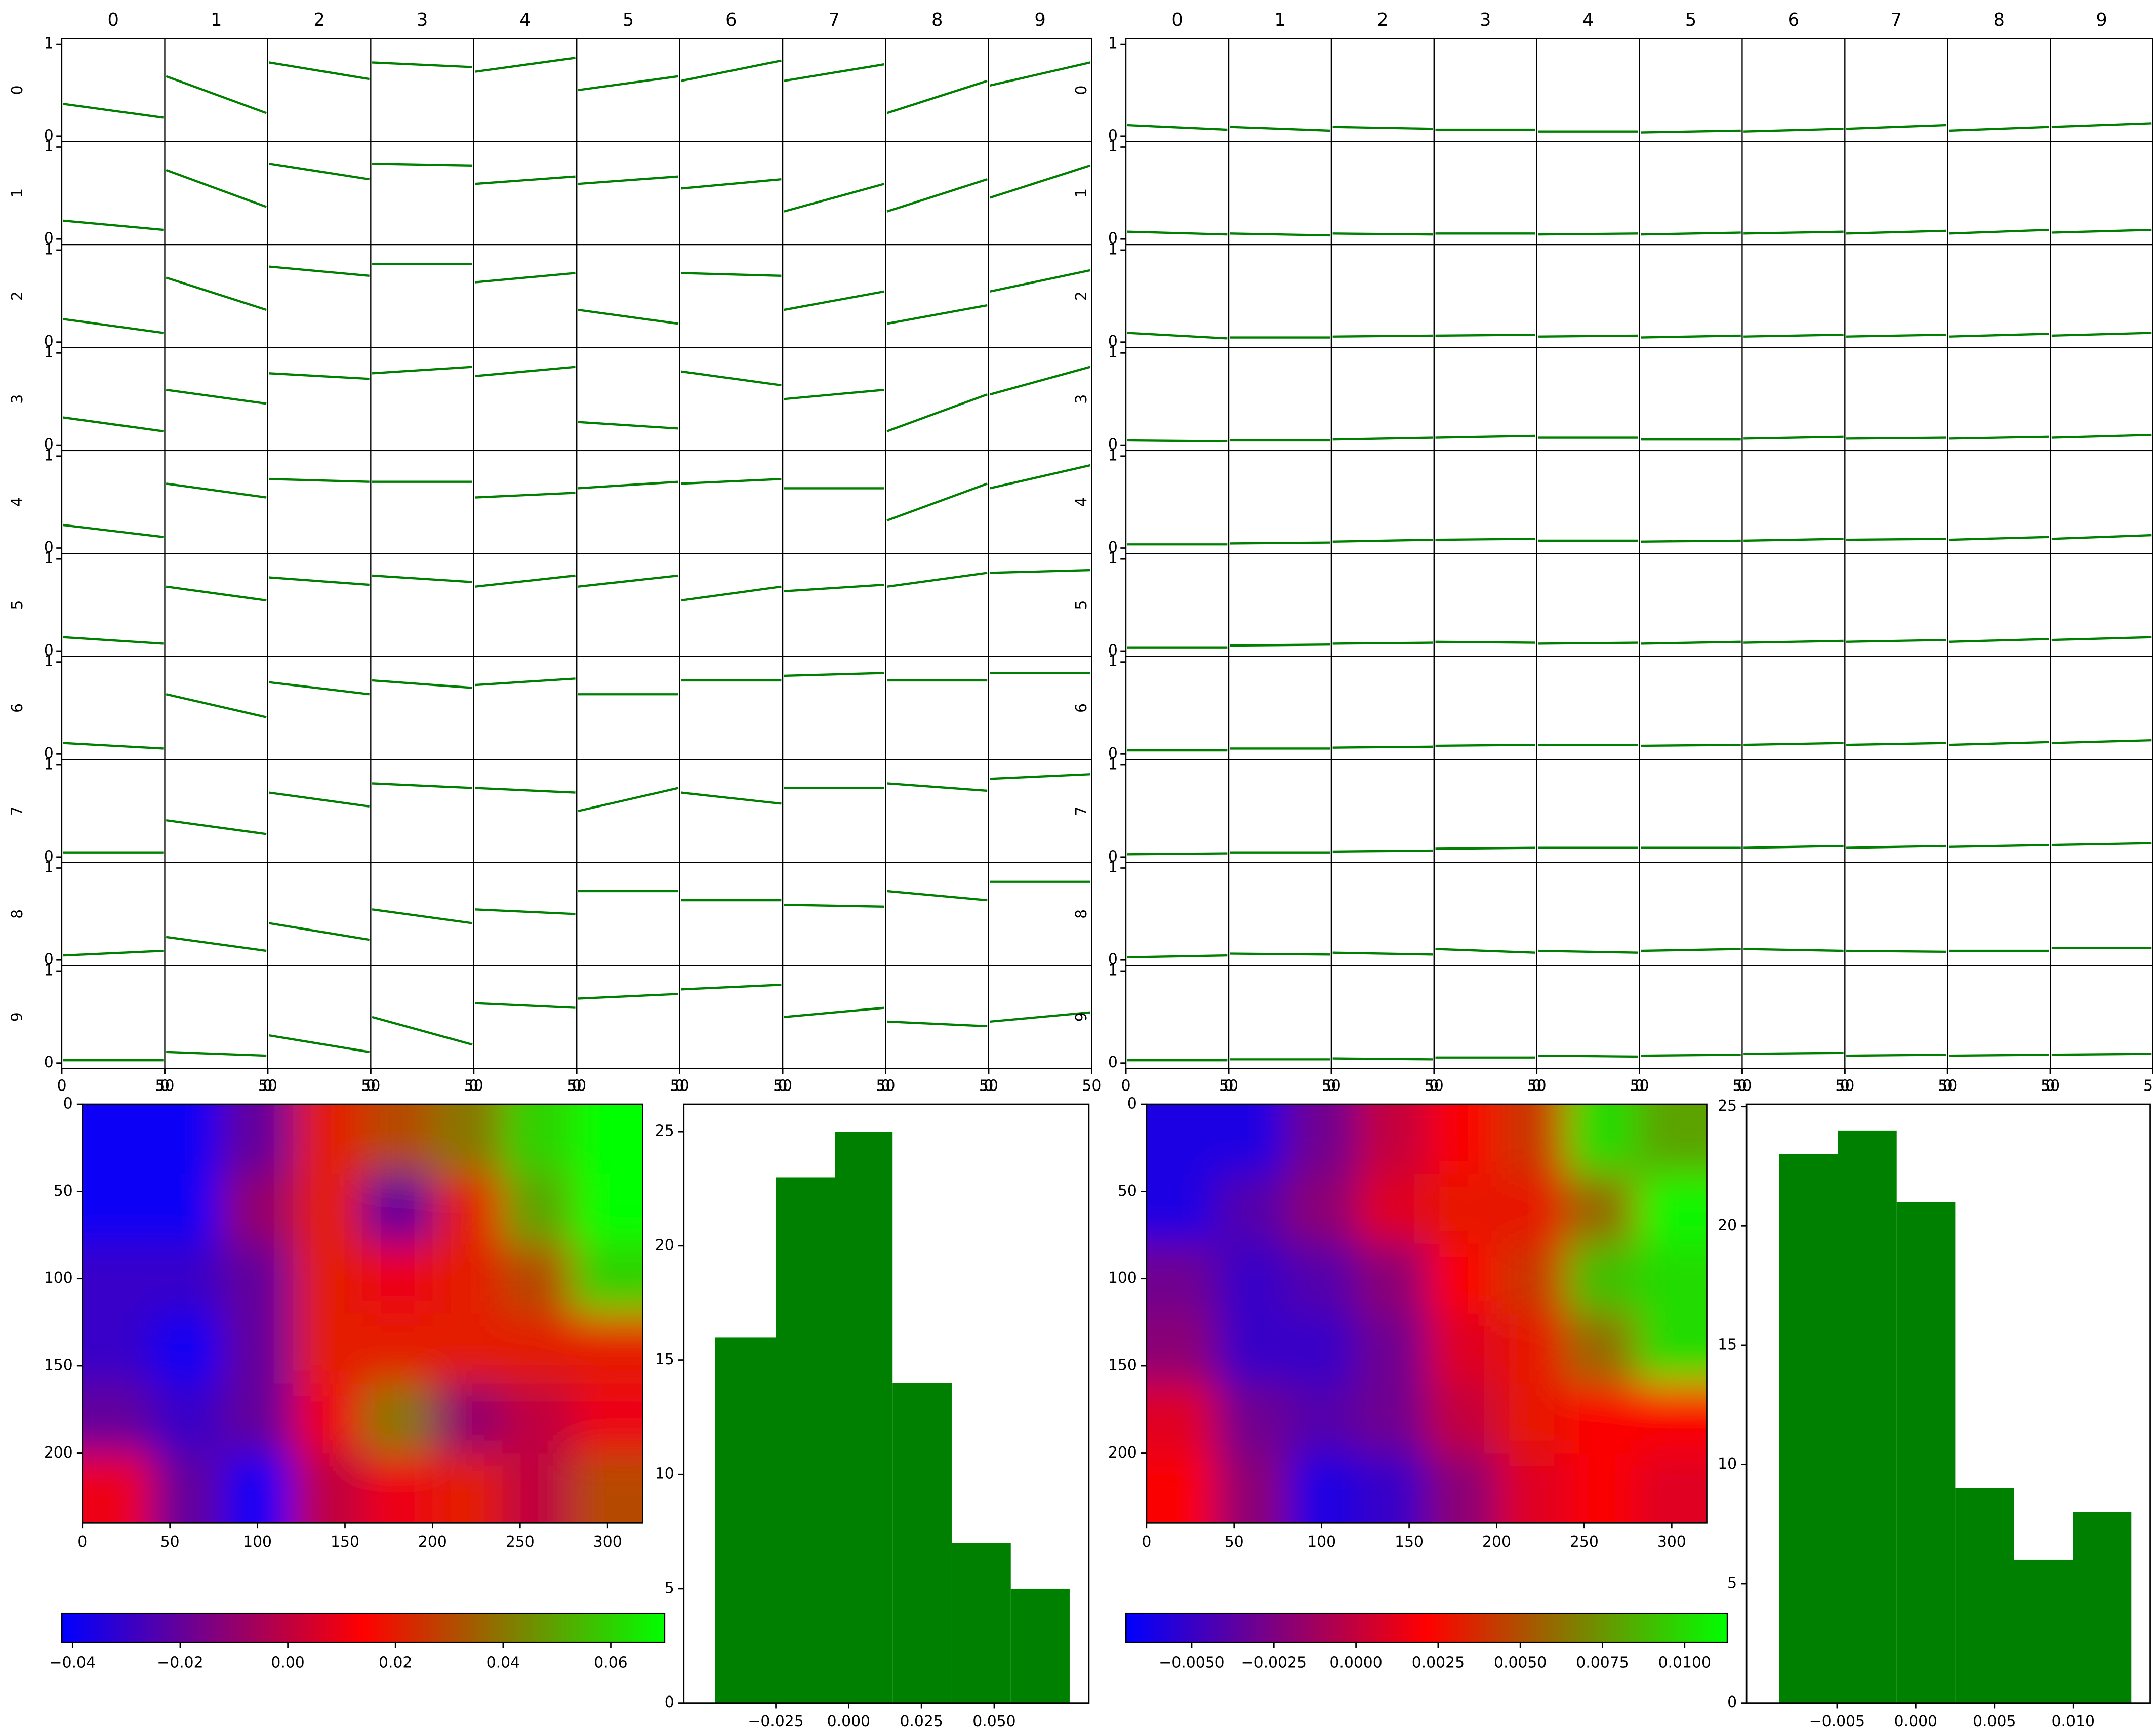 This screenshot has width=2153, height=1736. I want to click on colorbar-tick-label: 0.04, so click(503, 1662).